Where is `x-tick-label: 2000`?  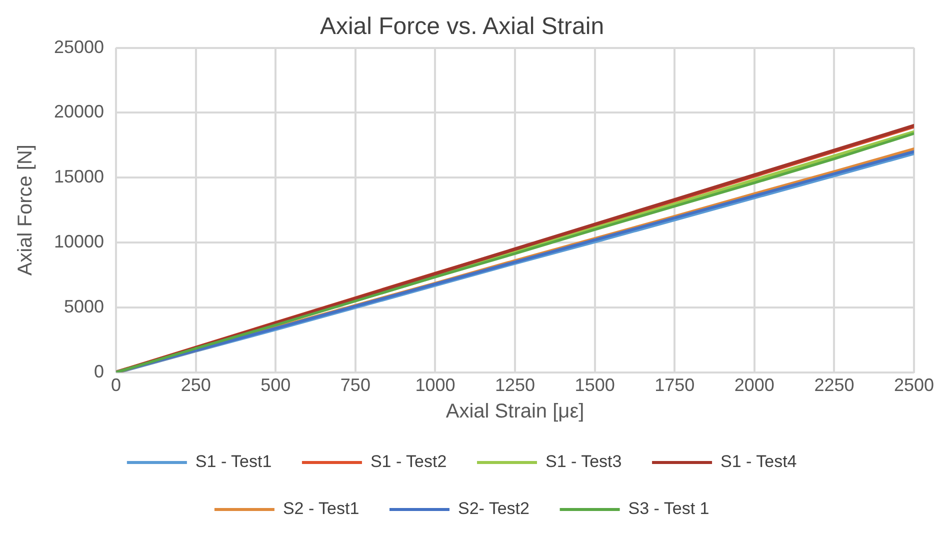 x-tick-label: 2000 is located at coordinates (754, 385).